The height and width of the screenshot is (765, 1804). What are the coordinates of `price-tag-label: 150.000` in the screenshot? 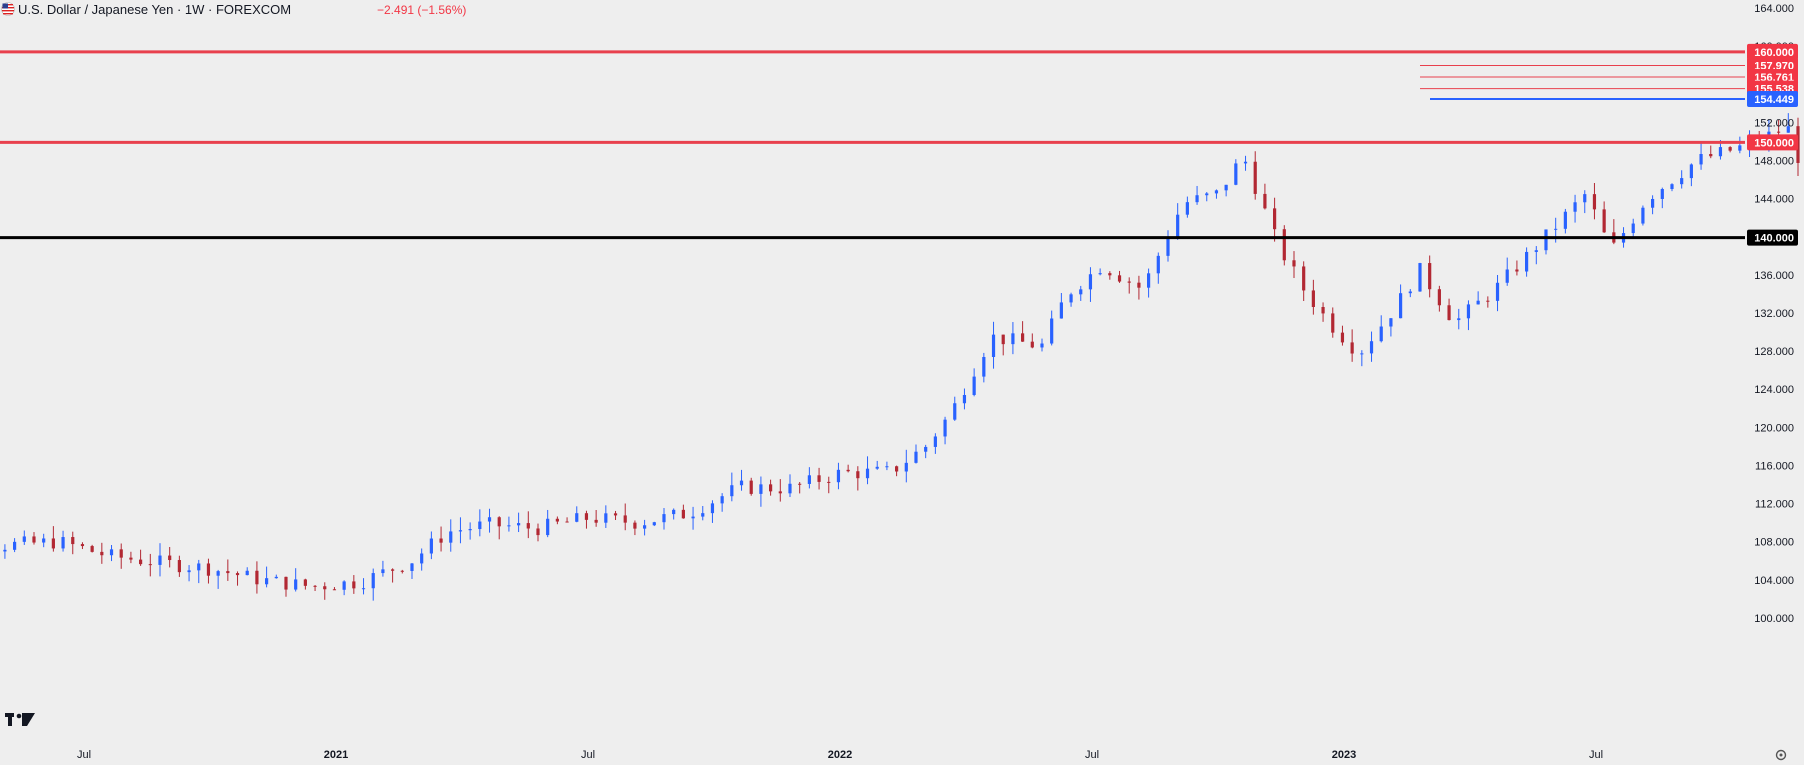 It's located at (1774, 143).